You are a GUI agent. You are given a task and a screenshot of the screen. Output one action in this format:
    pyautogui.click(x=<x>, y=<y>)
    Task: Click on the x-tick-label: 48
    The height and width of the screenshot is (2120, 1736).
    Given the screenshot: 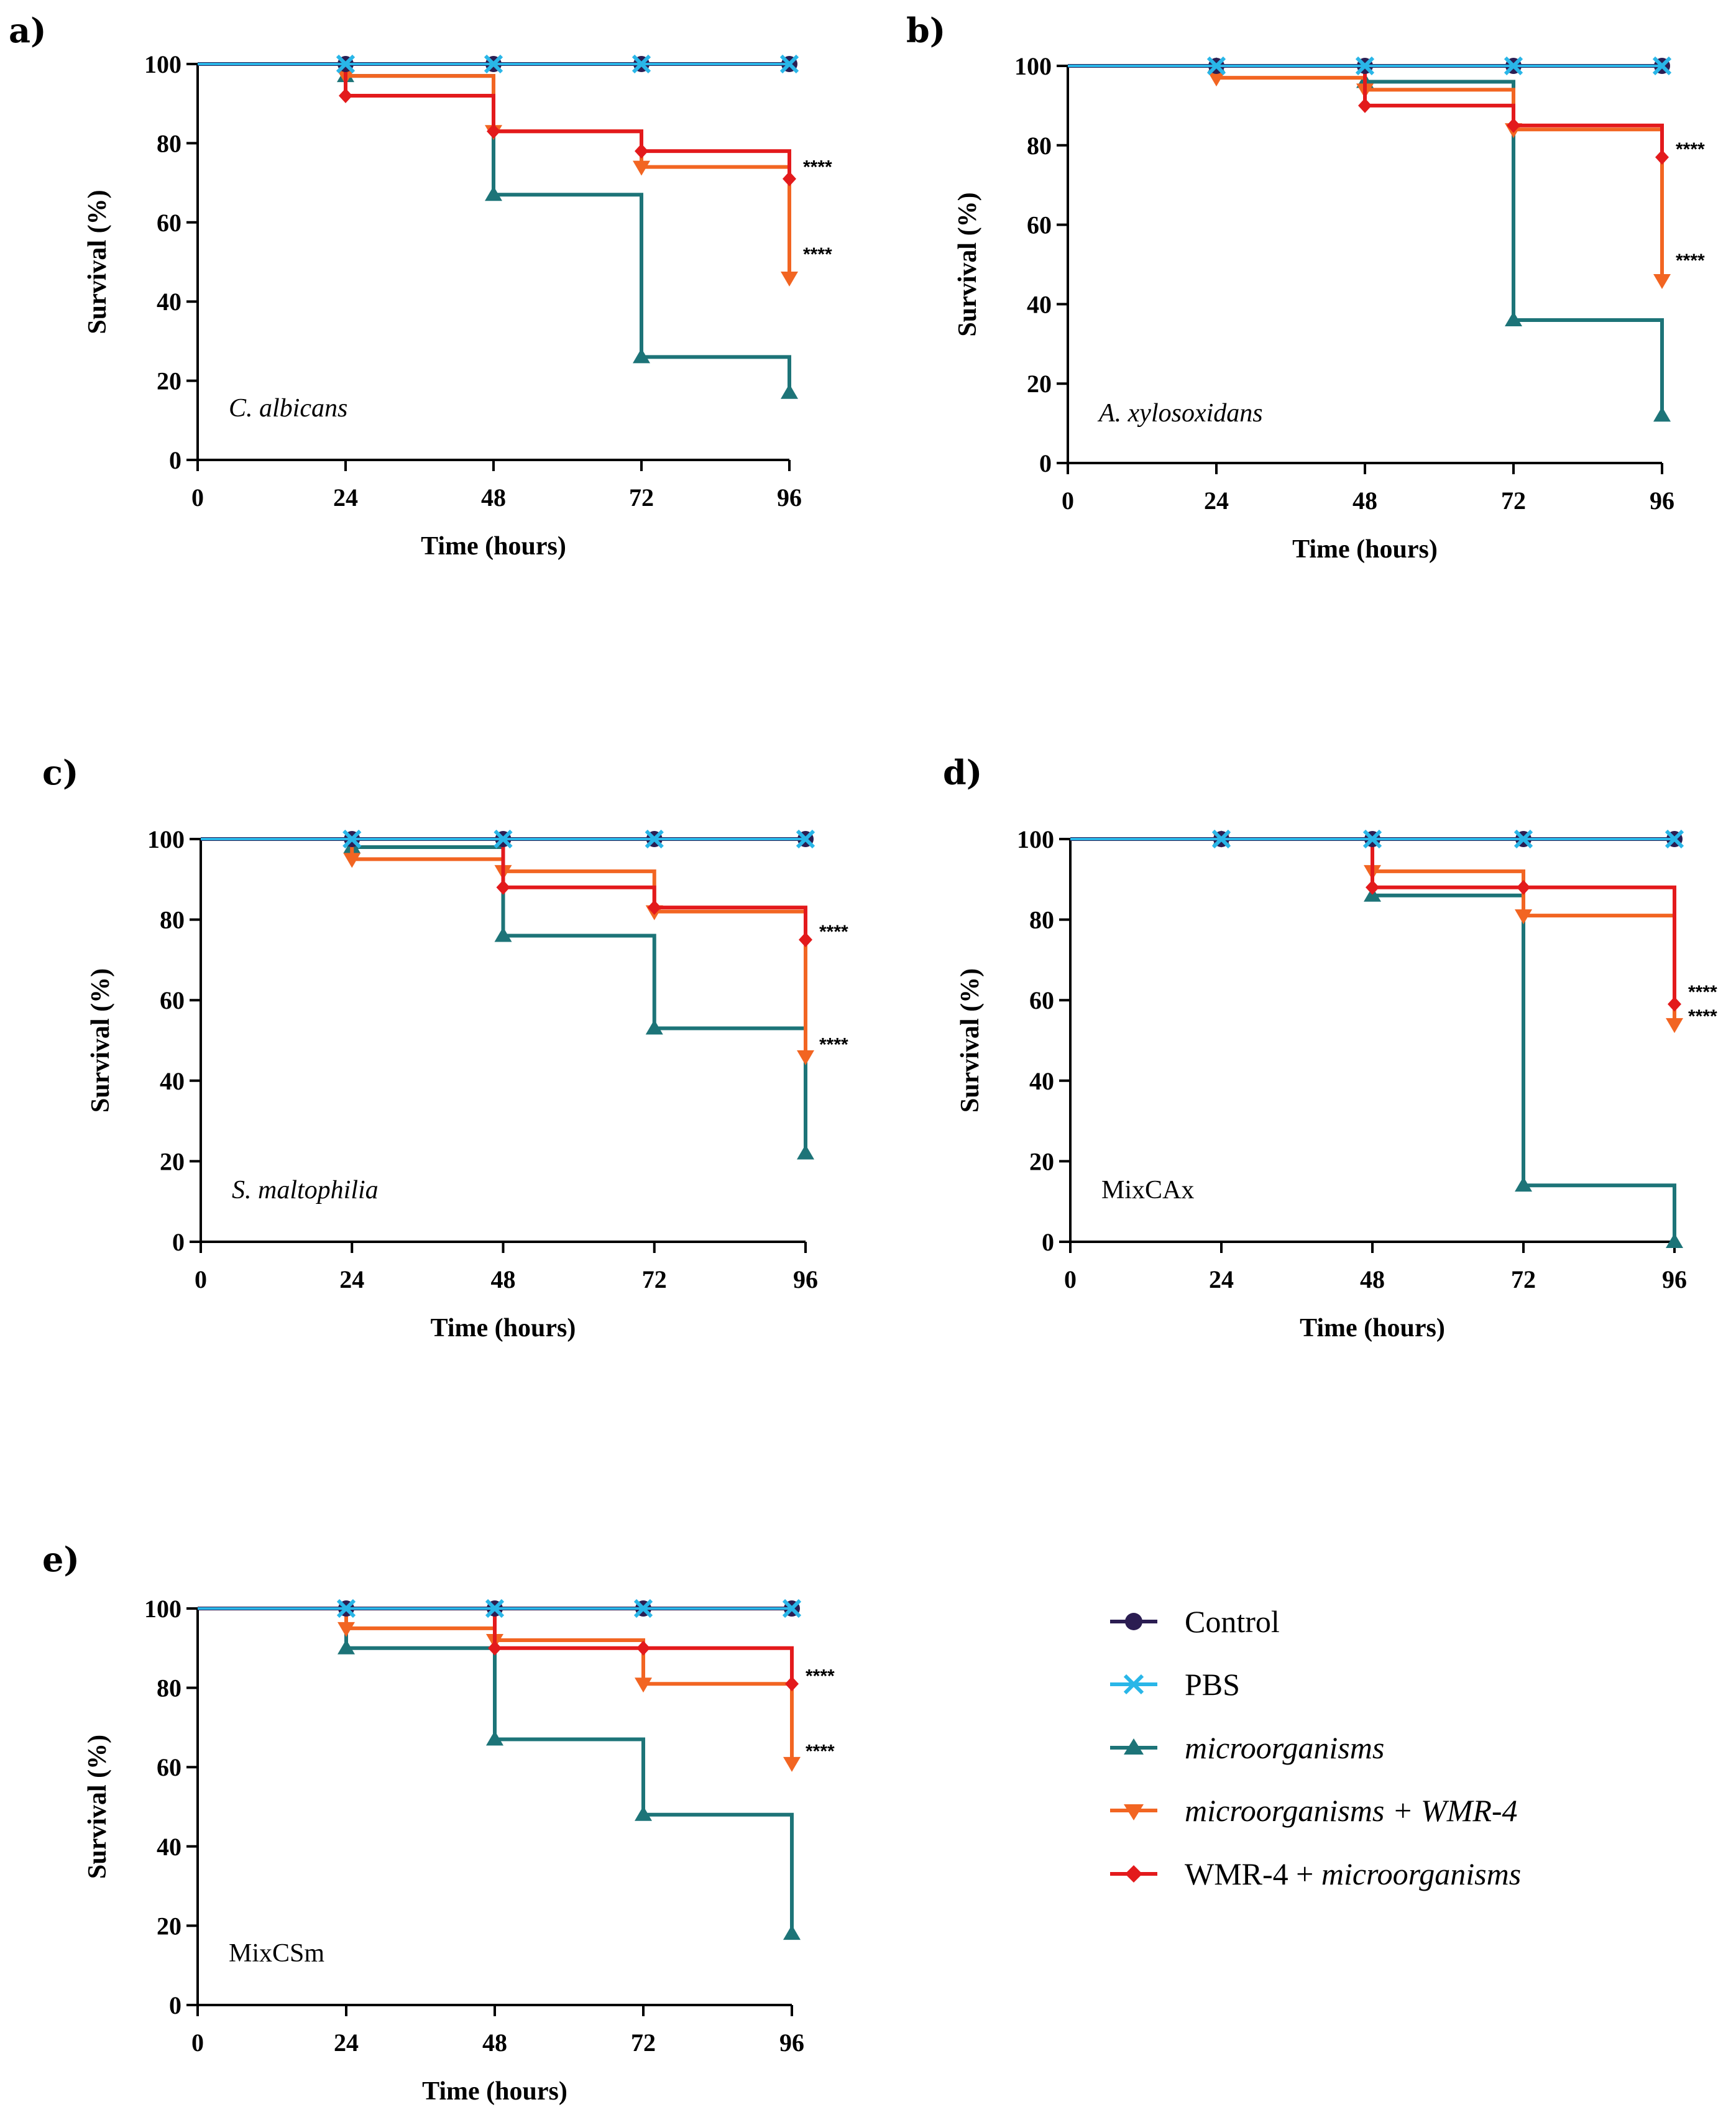 What is the action you would take?
    pyautogui.click(x=493, y=498)
    